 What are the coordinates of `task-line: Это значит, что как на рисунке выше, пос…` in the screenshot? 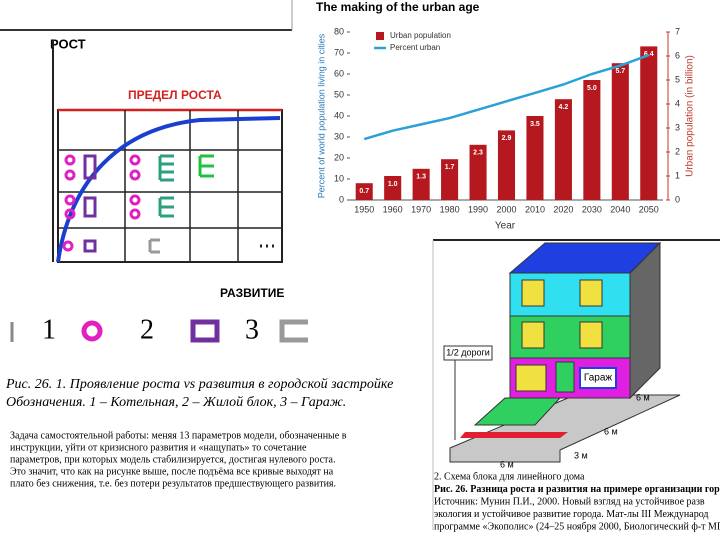 It's located at (172, 471).